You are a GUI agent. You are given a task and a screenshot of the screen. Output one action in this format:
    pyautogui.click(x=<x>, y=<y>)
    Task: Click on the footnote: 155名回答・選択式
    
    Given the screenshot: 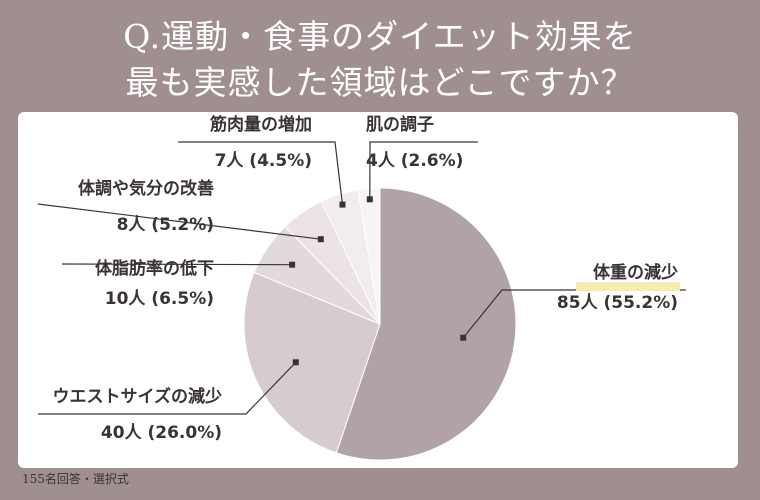 What is the action you would take?
    pyautogui.click(x=75, y=479)
    